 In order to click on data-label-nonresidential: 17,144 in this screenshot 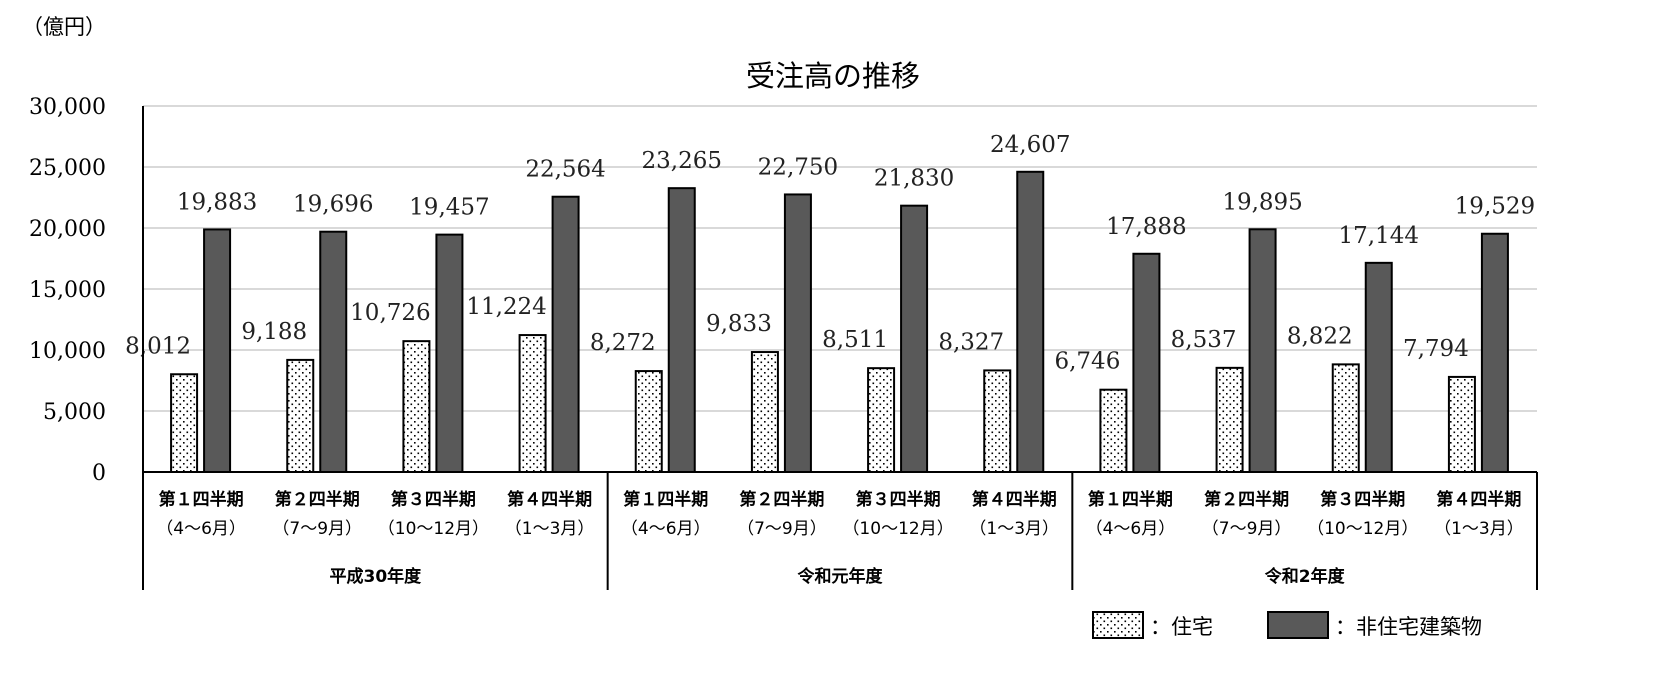, I will do `click(1379, 236)`.